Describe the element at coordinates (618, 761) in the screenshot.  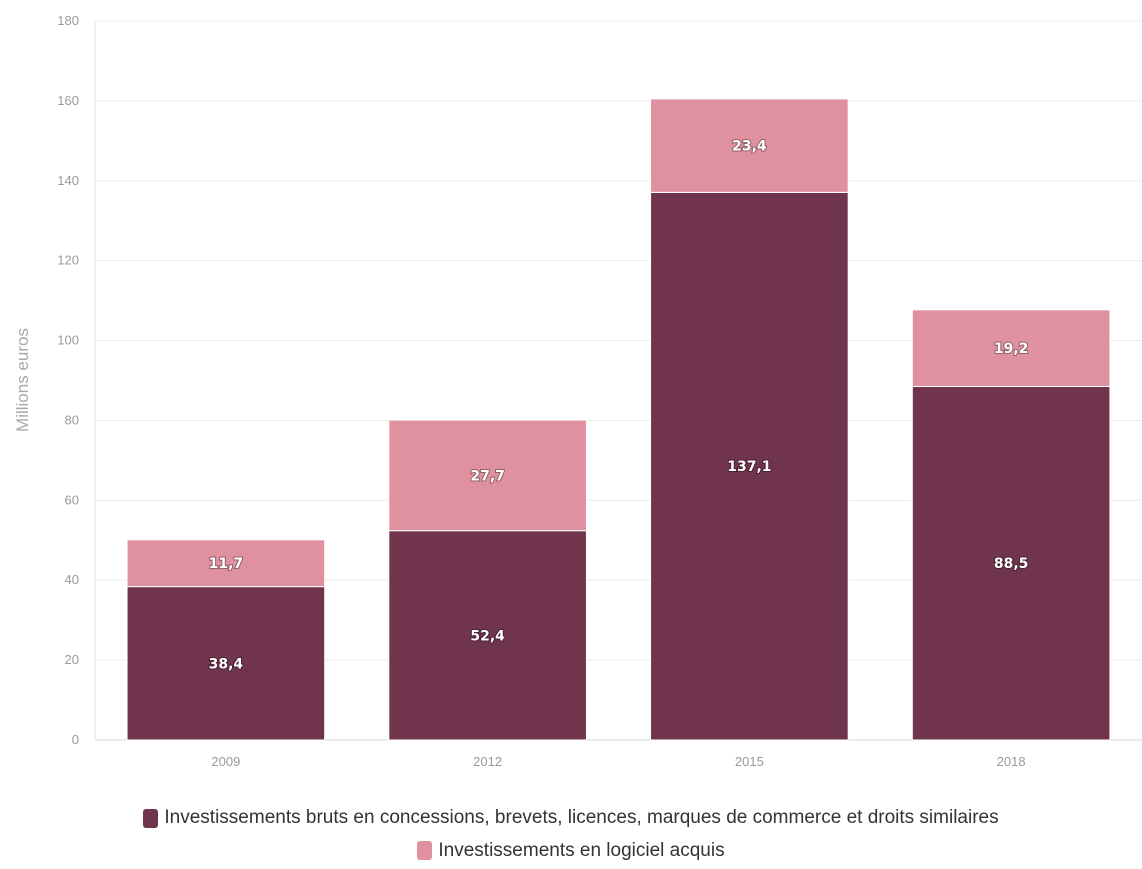
I see `x-axis-ticks: 2009 2012 2015 2018` at that location.